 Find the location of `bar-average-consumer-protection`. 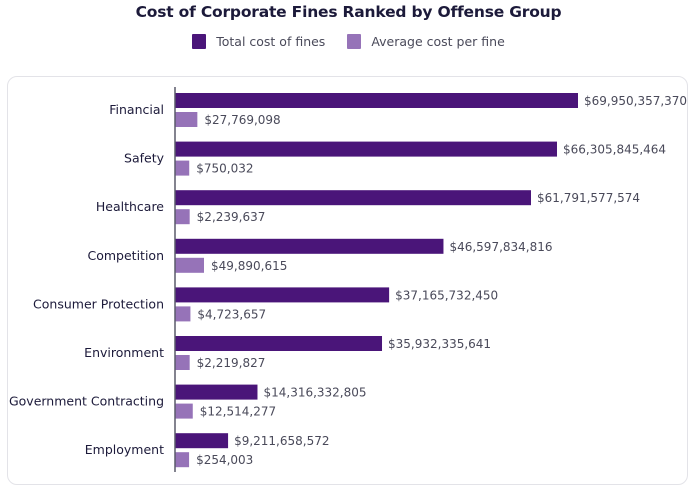

bar-average-consumer-protection is located at coordinates (183, 314).